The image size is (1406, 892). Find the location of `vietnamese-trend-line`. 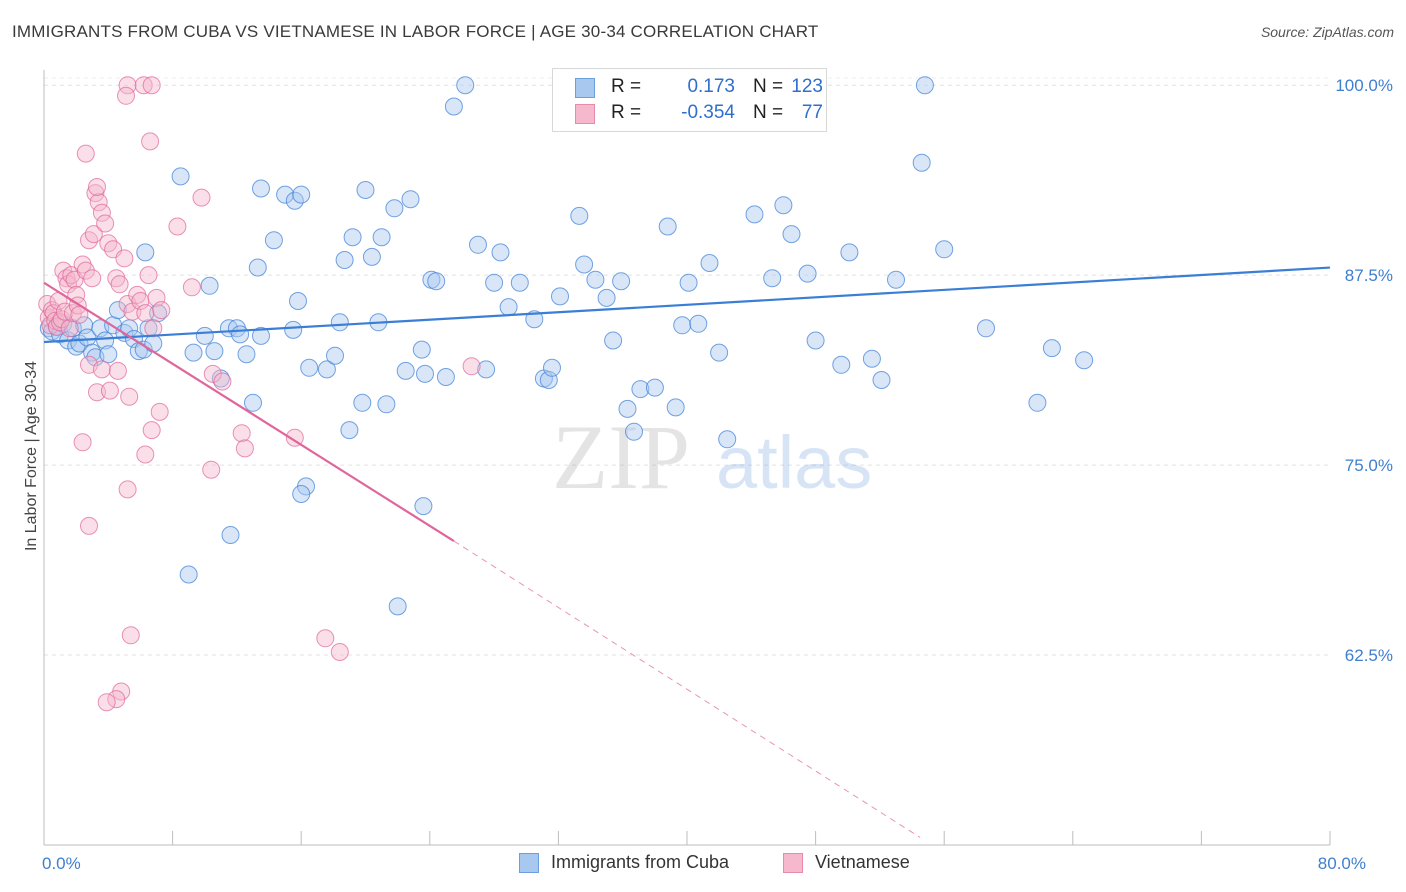

vietnamese-trend-line is located at coordinates (249, 412).